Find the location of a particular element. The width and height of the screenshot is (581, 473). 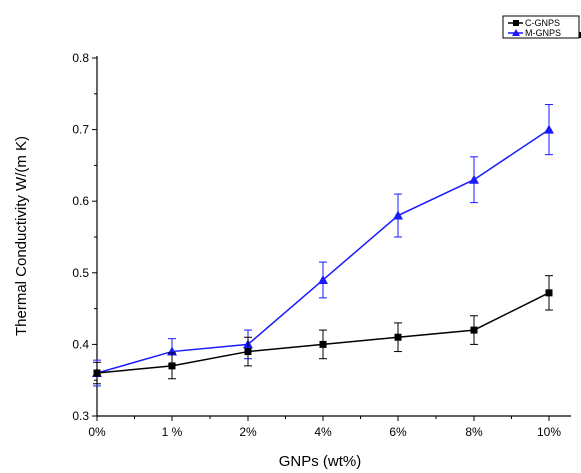

y-tick-label: 0.3 is located at coordinates (80, 416).